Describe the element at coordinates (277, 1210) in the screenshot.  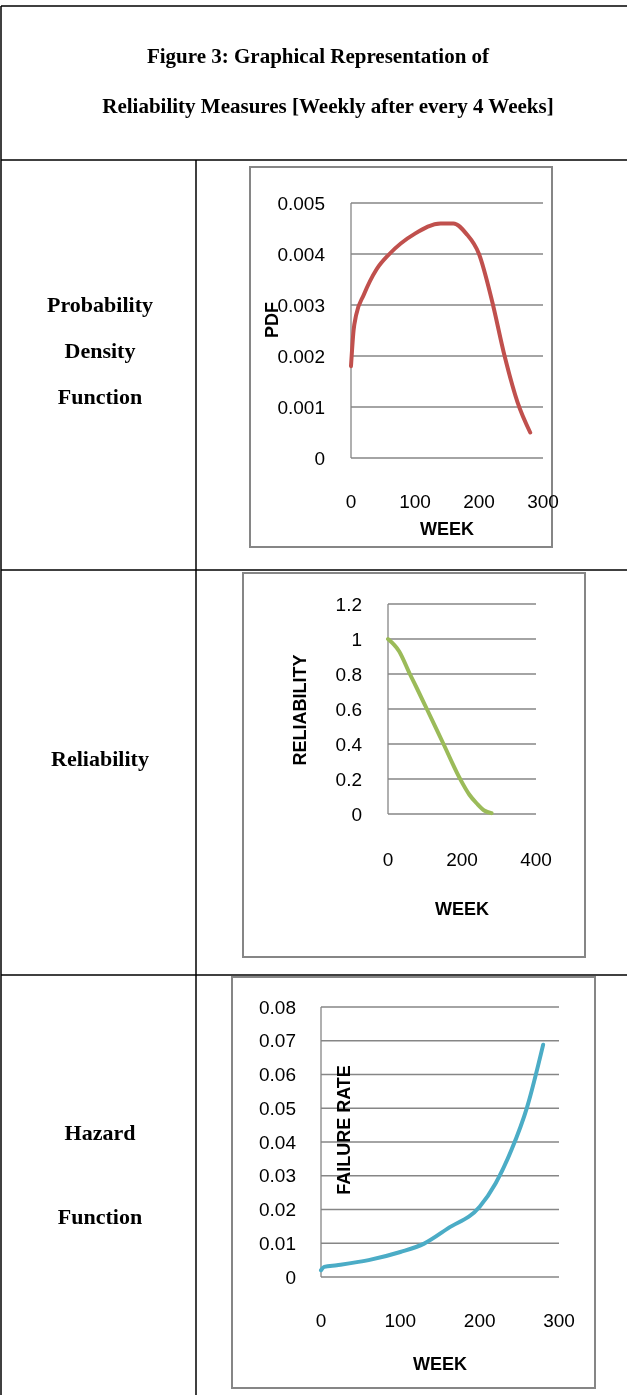
I see `y-tick-label: 0.02` at that location.